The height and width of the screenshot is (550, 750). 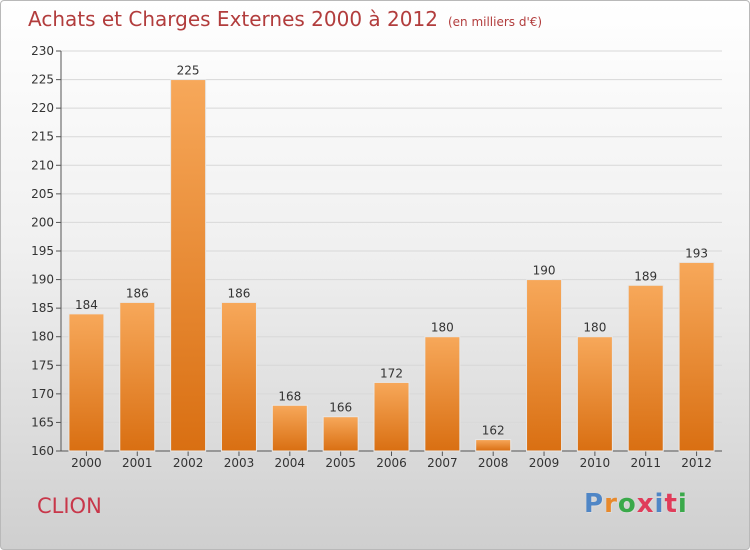 I want to click on x-tick-label-2009: 2009, so click(x=544, y=463).